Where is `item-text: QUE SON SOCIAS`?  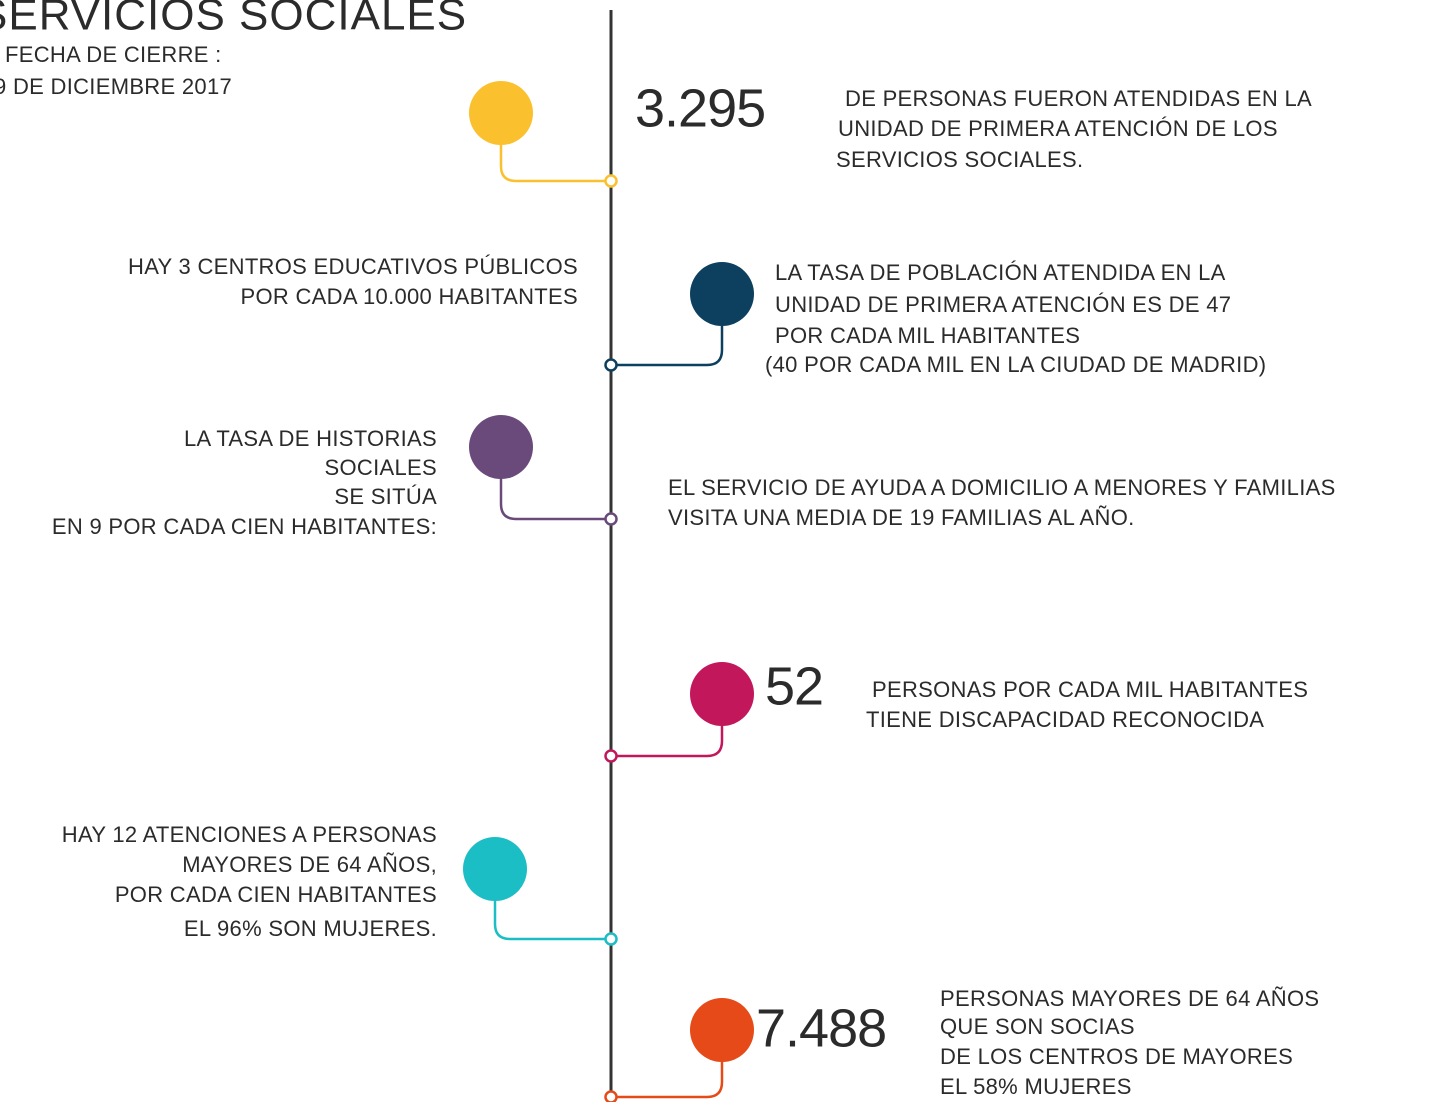
item-text: QUE SON SOCIAS is located at coordinates (1037, 1026).